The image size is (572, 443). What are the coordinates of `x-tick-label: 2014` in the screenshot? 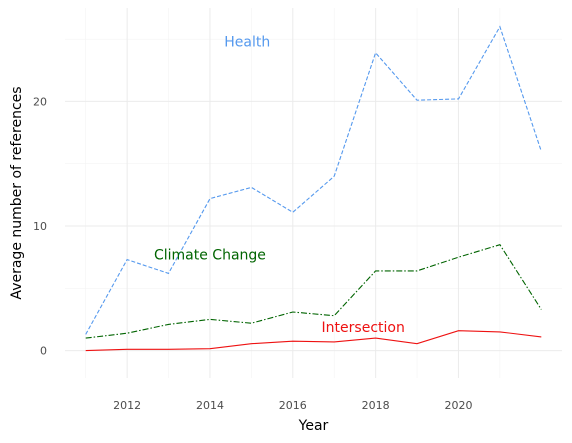 It's located at (210, 405).